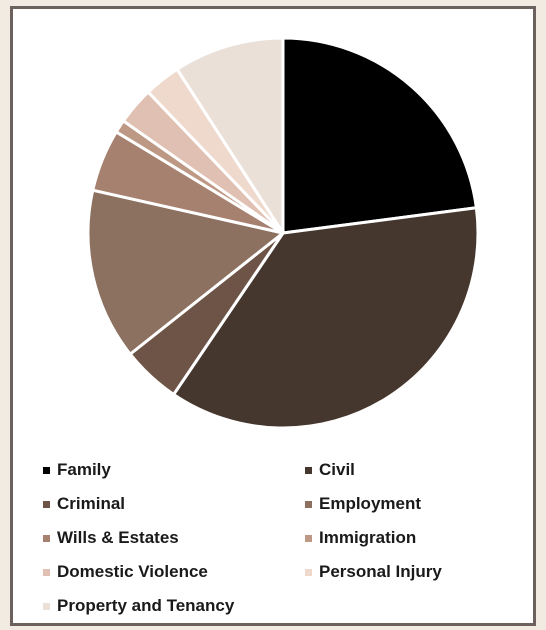 The image size is (546, 630). What do you see at coordinates (368, 537) in the screenshot?
I see `legend-label-immigration: Immigration` at bounding box center [368, 537].